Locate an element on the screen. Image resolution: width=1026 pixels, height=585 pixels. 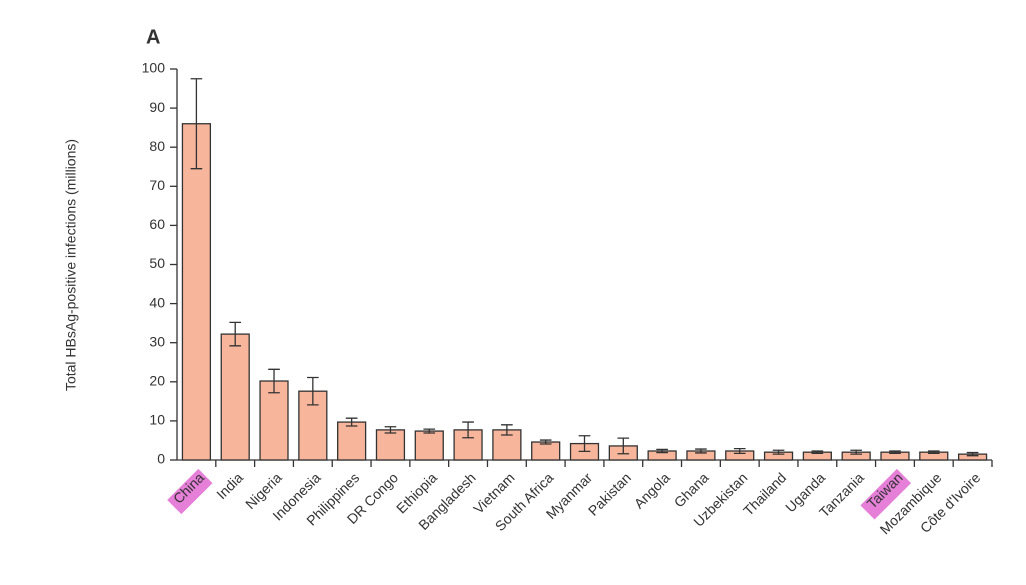
x-tick-label: Thailand is located at coordinates (764, 493).